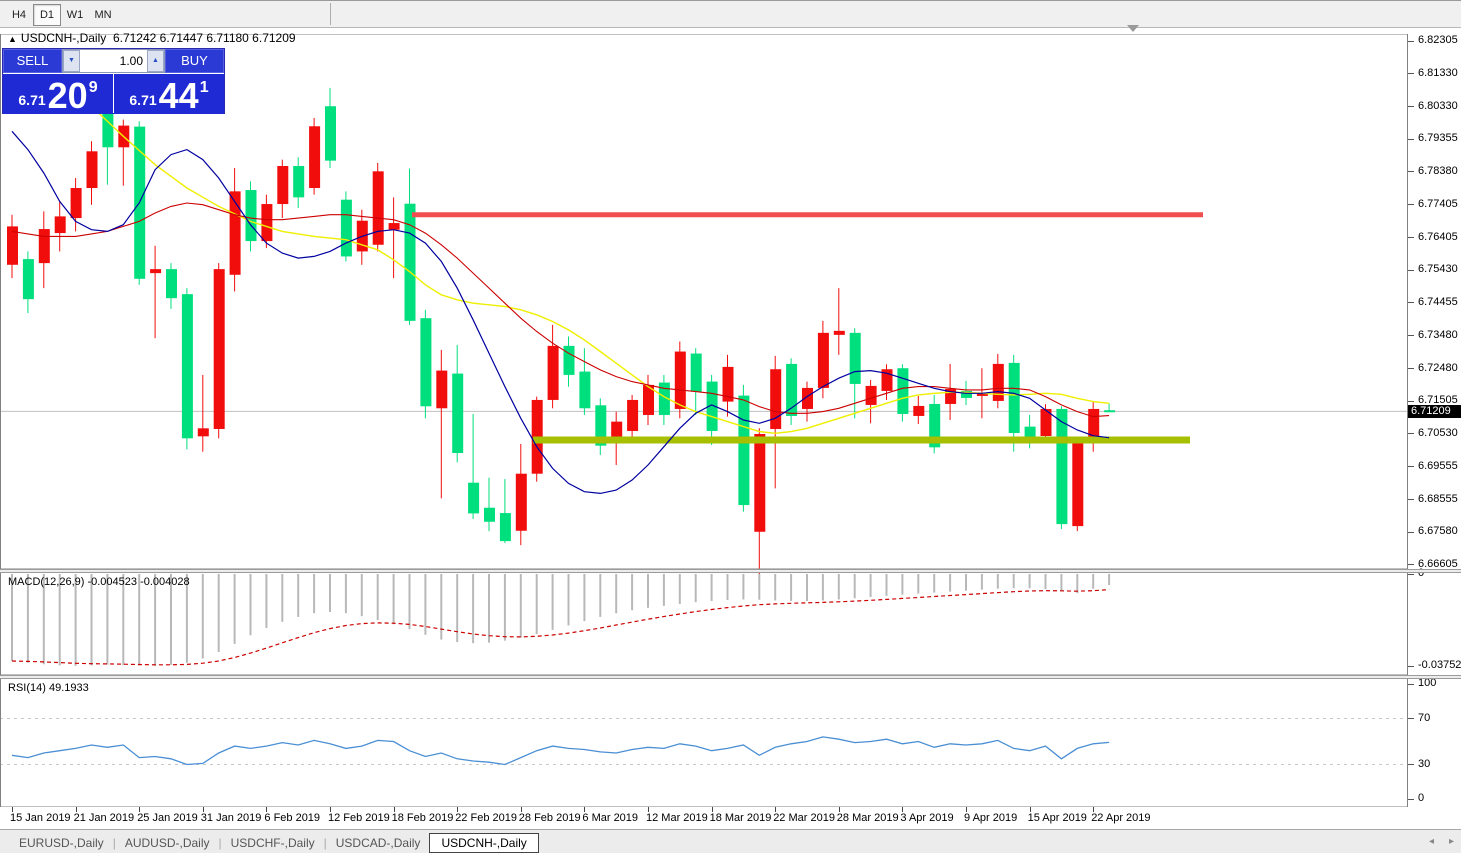  Describe the element at coordinates (991, 818) in the screenshot. I see `date-axis-label: 9 Apr 2019` at that location.